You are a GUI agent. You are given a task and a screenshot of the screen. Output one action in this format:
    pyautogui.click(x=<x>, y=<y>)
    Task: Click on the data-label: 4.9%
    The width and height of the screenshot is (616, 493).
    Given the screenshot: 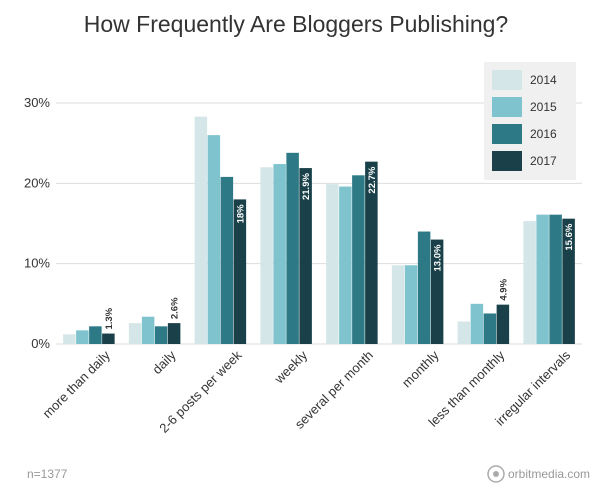 What is the action you would take?
    pyautogui.click(x=503, y=289)
    